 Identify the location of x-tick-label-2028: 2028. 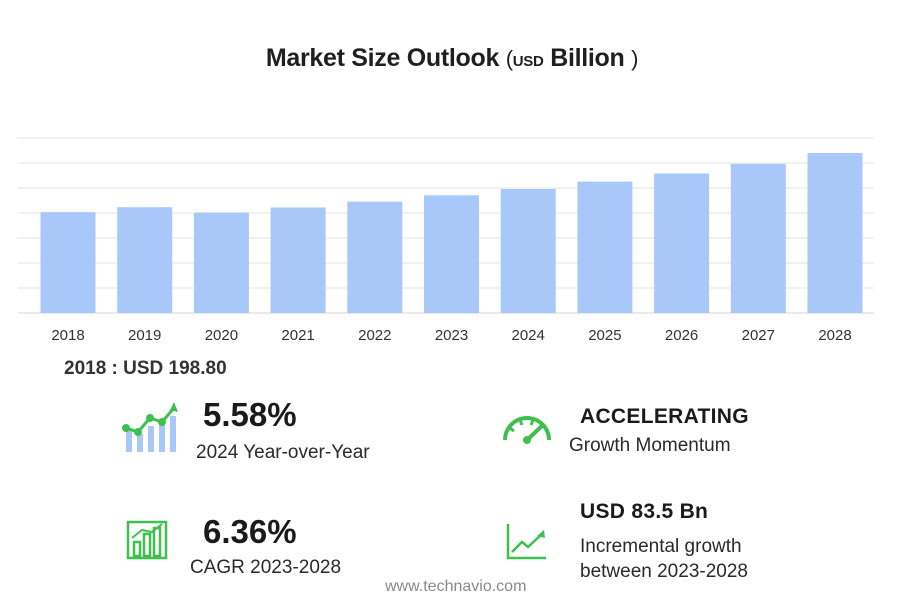
(834, 335).